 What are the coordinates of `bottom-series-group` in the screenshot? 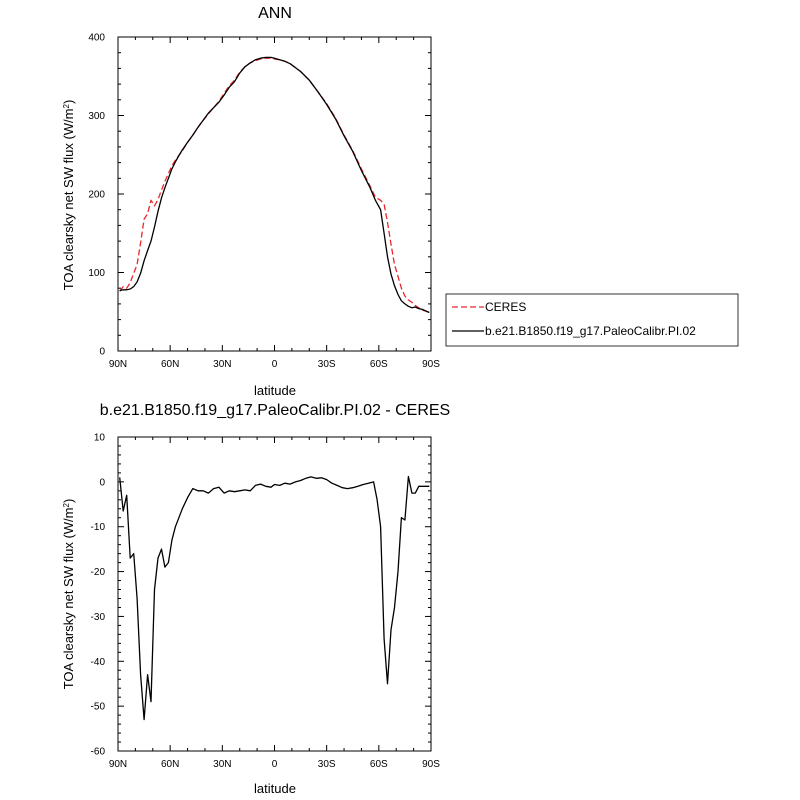 It's located at (274, 598).